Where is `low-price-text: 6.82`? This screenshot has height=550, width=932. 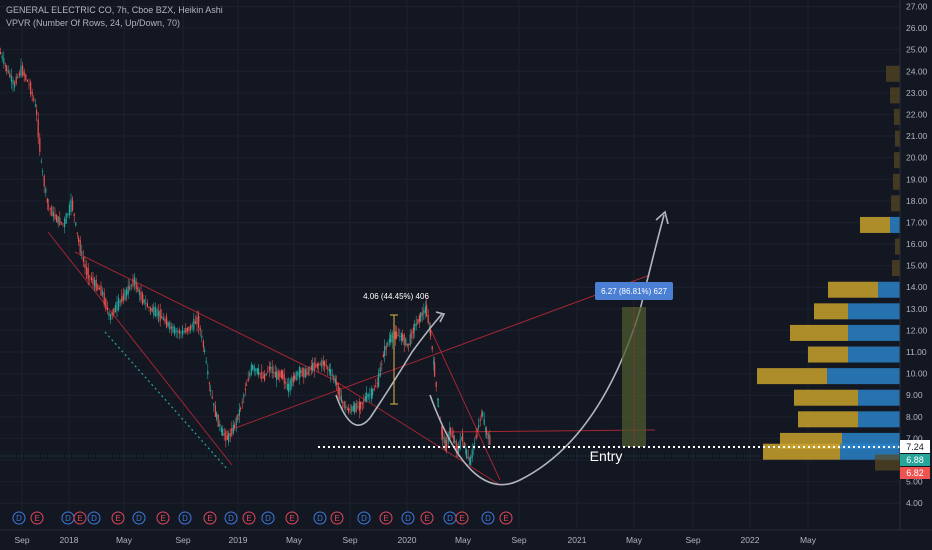 low-price-text: 6.82 is located at coordinates (915, 473).